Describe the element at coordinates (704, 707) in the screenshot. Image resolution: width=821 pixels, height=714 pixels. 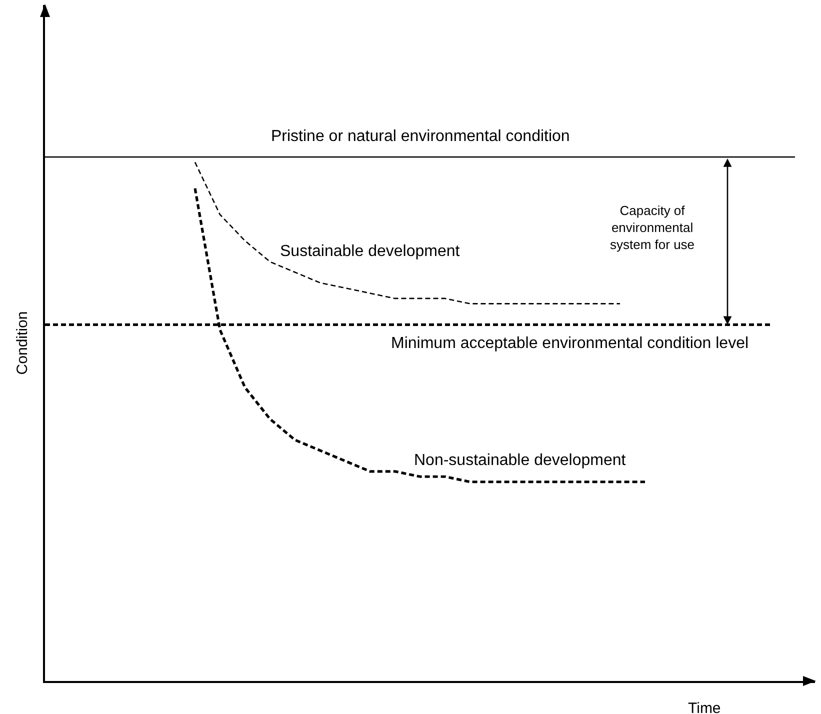
I see `x-axis-title: Time` at that location.